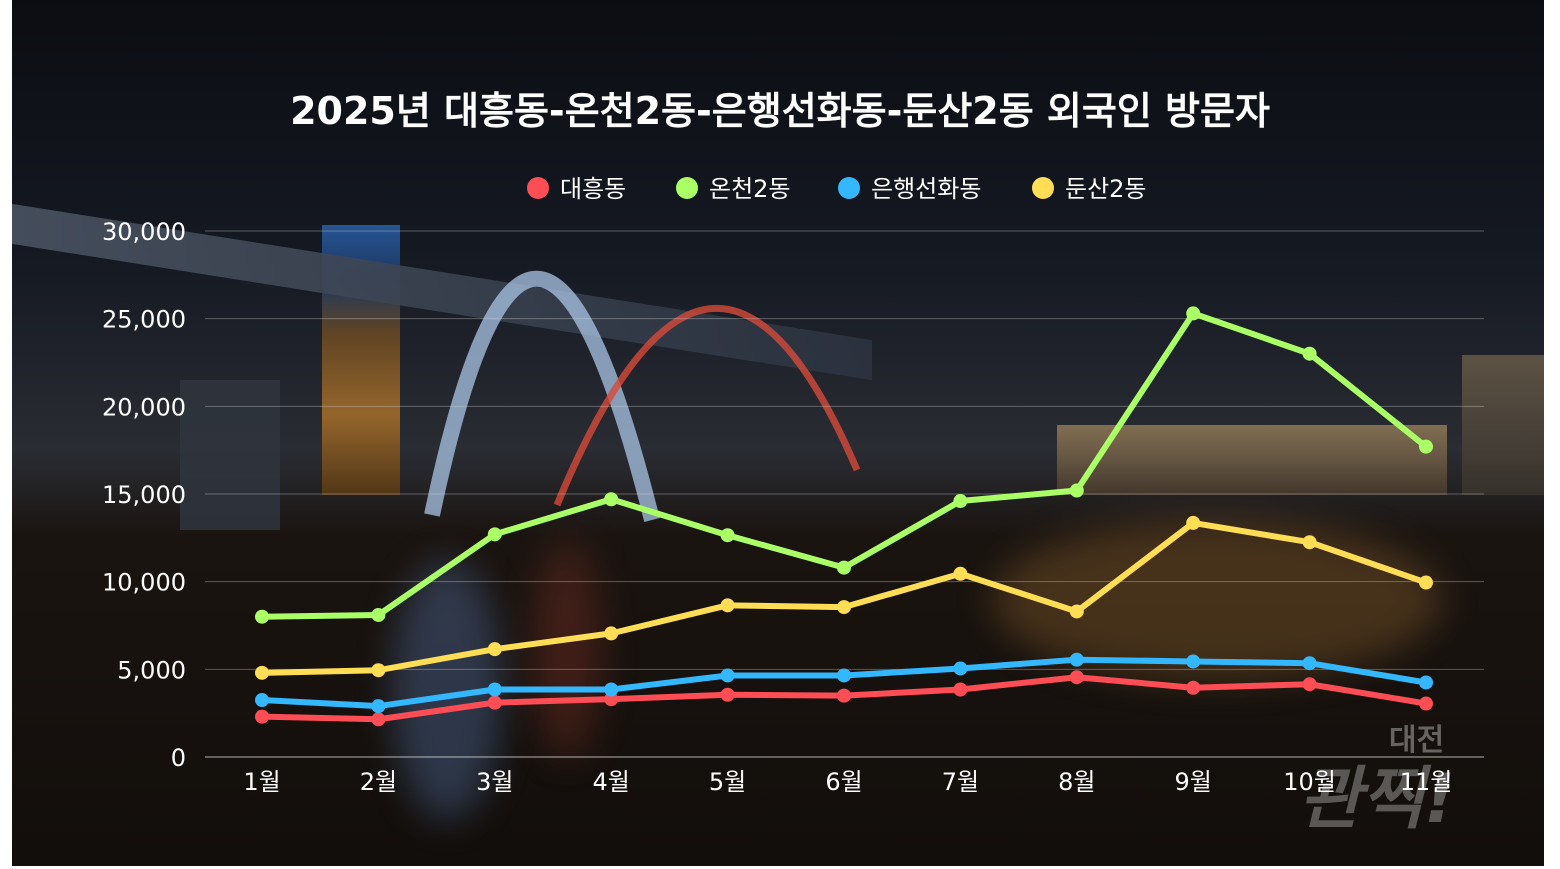 The image size is (1560, 869). Describe the element at coordinates (844, 597) in the screenshot. I see `series-line` at that location.